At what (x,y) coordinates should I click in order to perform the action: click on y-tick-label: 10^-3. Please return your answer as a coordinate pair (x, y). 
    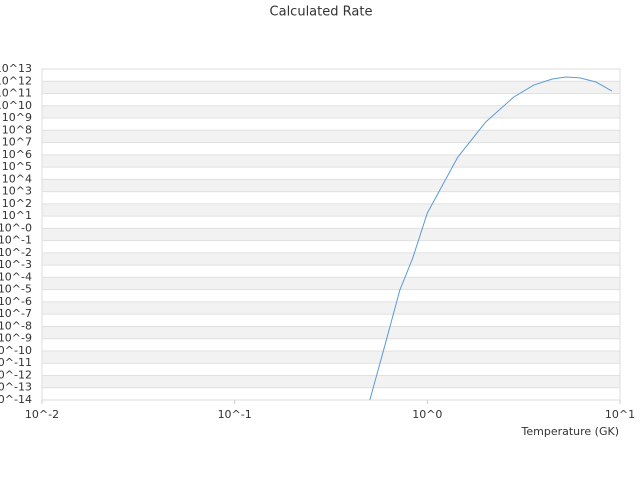
    Looking at the image, I should click on (16, 264).